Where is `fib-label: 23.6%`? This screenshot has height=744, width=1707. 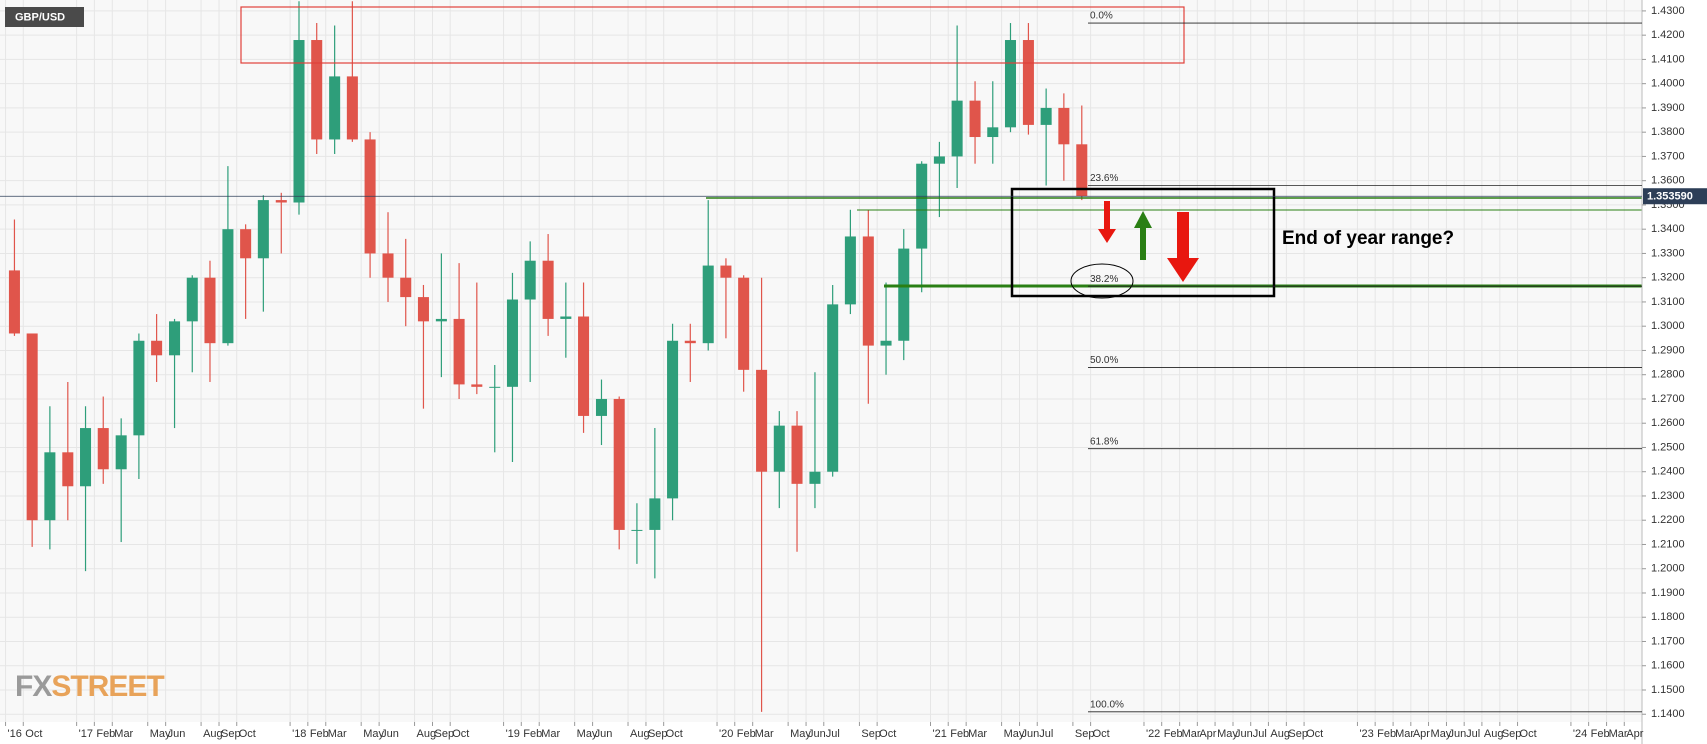
fib-label: 23.6% is located at coordinates (1104, 178).